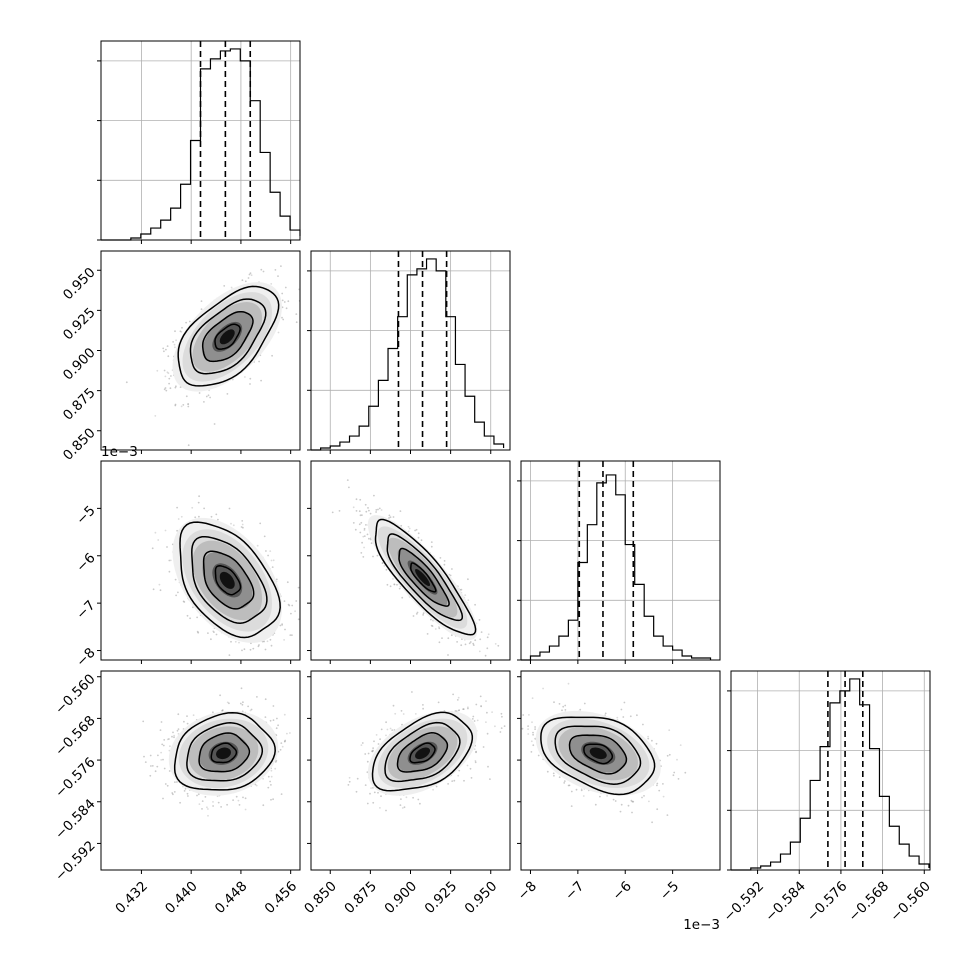 The height and width of the screenshot is (974, 970). What do you see at coordinates (415, 568) in the screenshot?
I see `pair-content` at bounding box center [415, 568].